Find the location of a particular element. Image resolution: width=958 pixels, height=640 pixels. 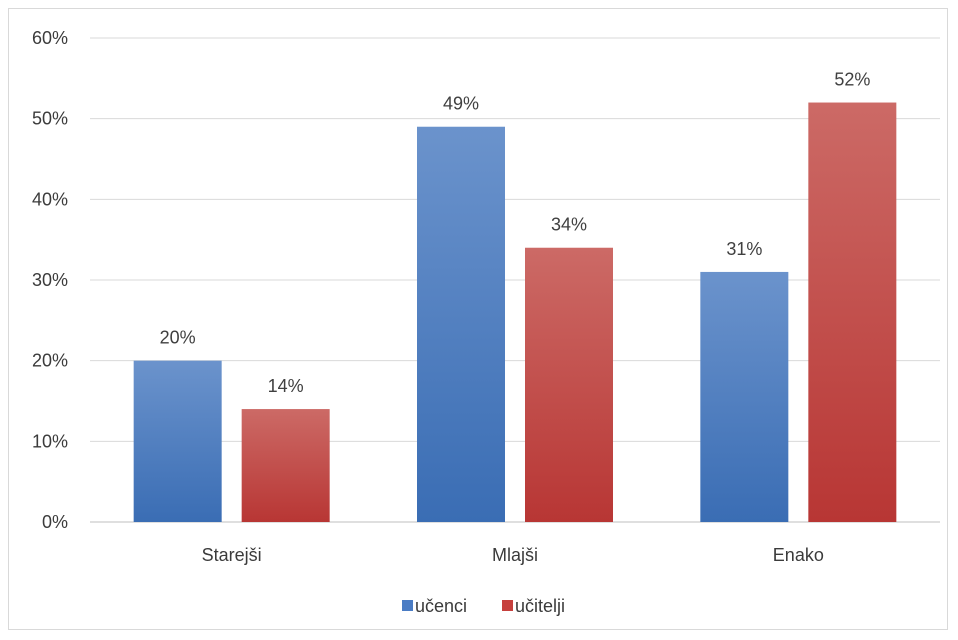

y-tick-label: 0% is located at coordinates (55, 522).